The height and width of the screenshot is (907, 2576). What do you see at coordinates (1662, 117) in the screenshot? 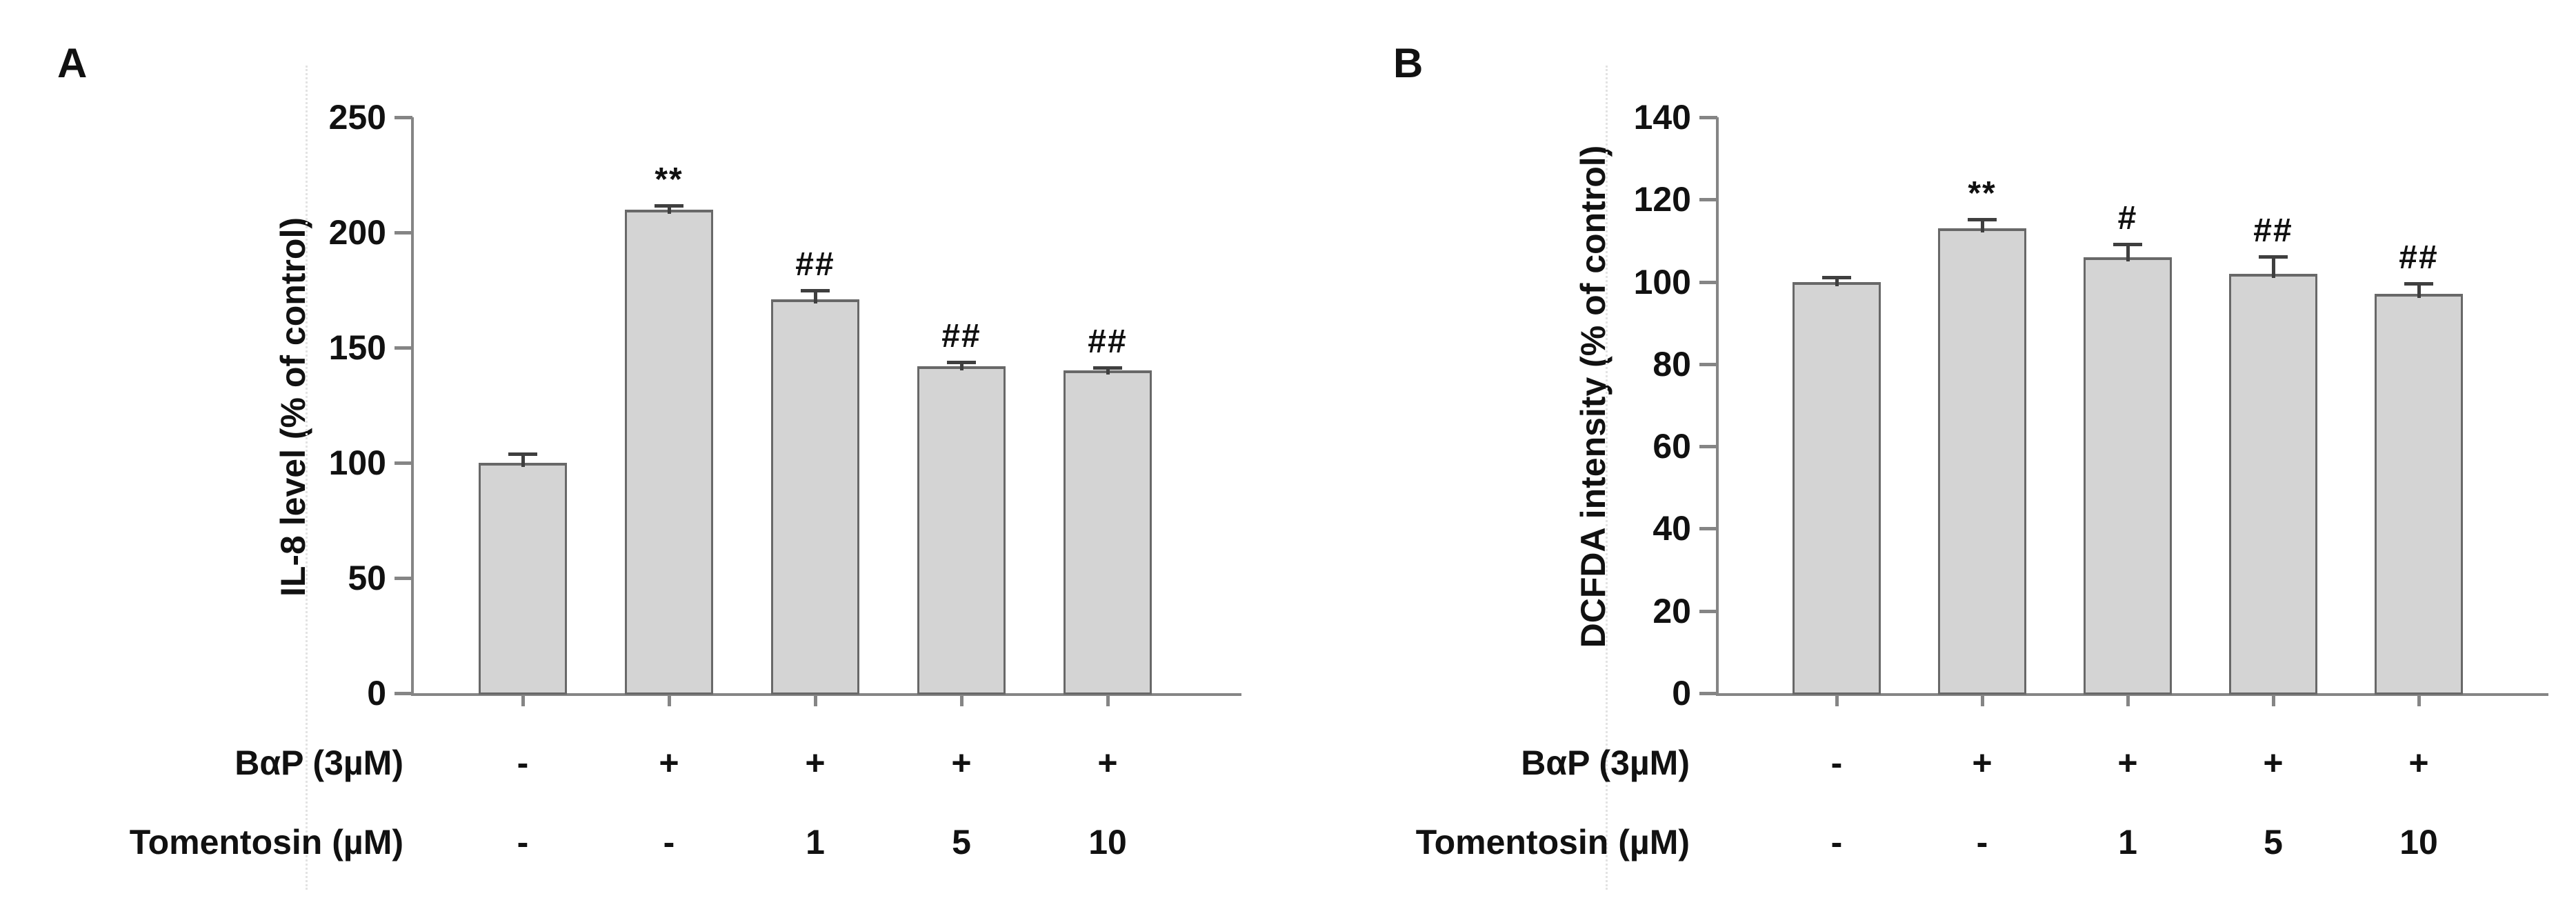
I see `y-tick-label: 140` at bounding box center [1662, 117].